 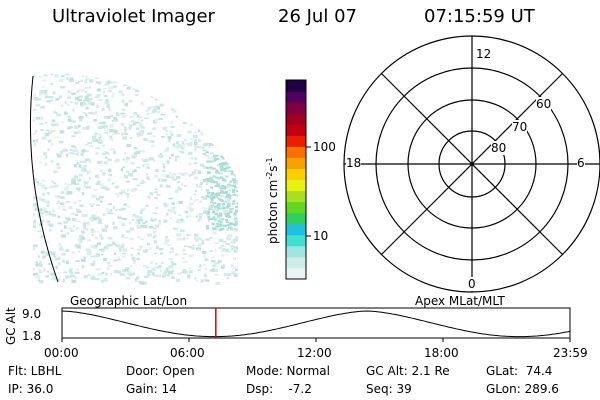 I want to click on observation-date: 26 Jul 07, so click(x=317, y=16).